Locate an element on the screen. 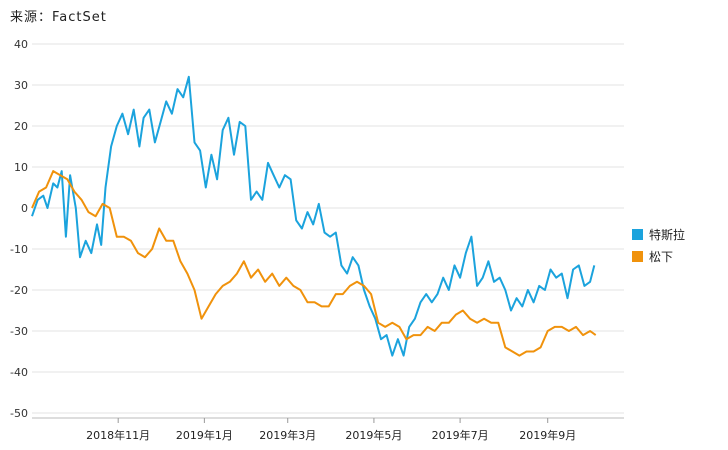 This screenshot has height=450, width=728. legend-item-panasonic: 松下 is located at coordinates (658, 256).